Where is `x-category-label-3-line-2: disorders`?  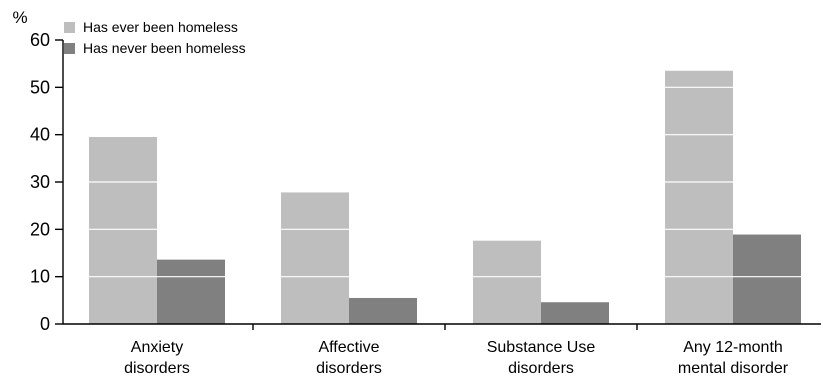
x-category-label-3-line-2: disorders is located at coordinates (541, 368).